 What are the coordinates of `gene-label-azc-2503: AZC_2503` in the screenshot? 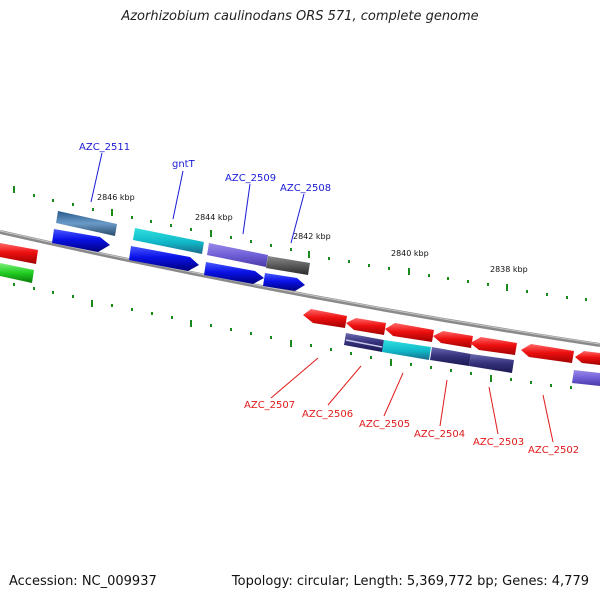 It's located at (498, 442).